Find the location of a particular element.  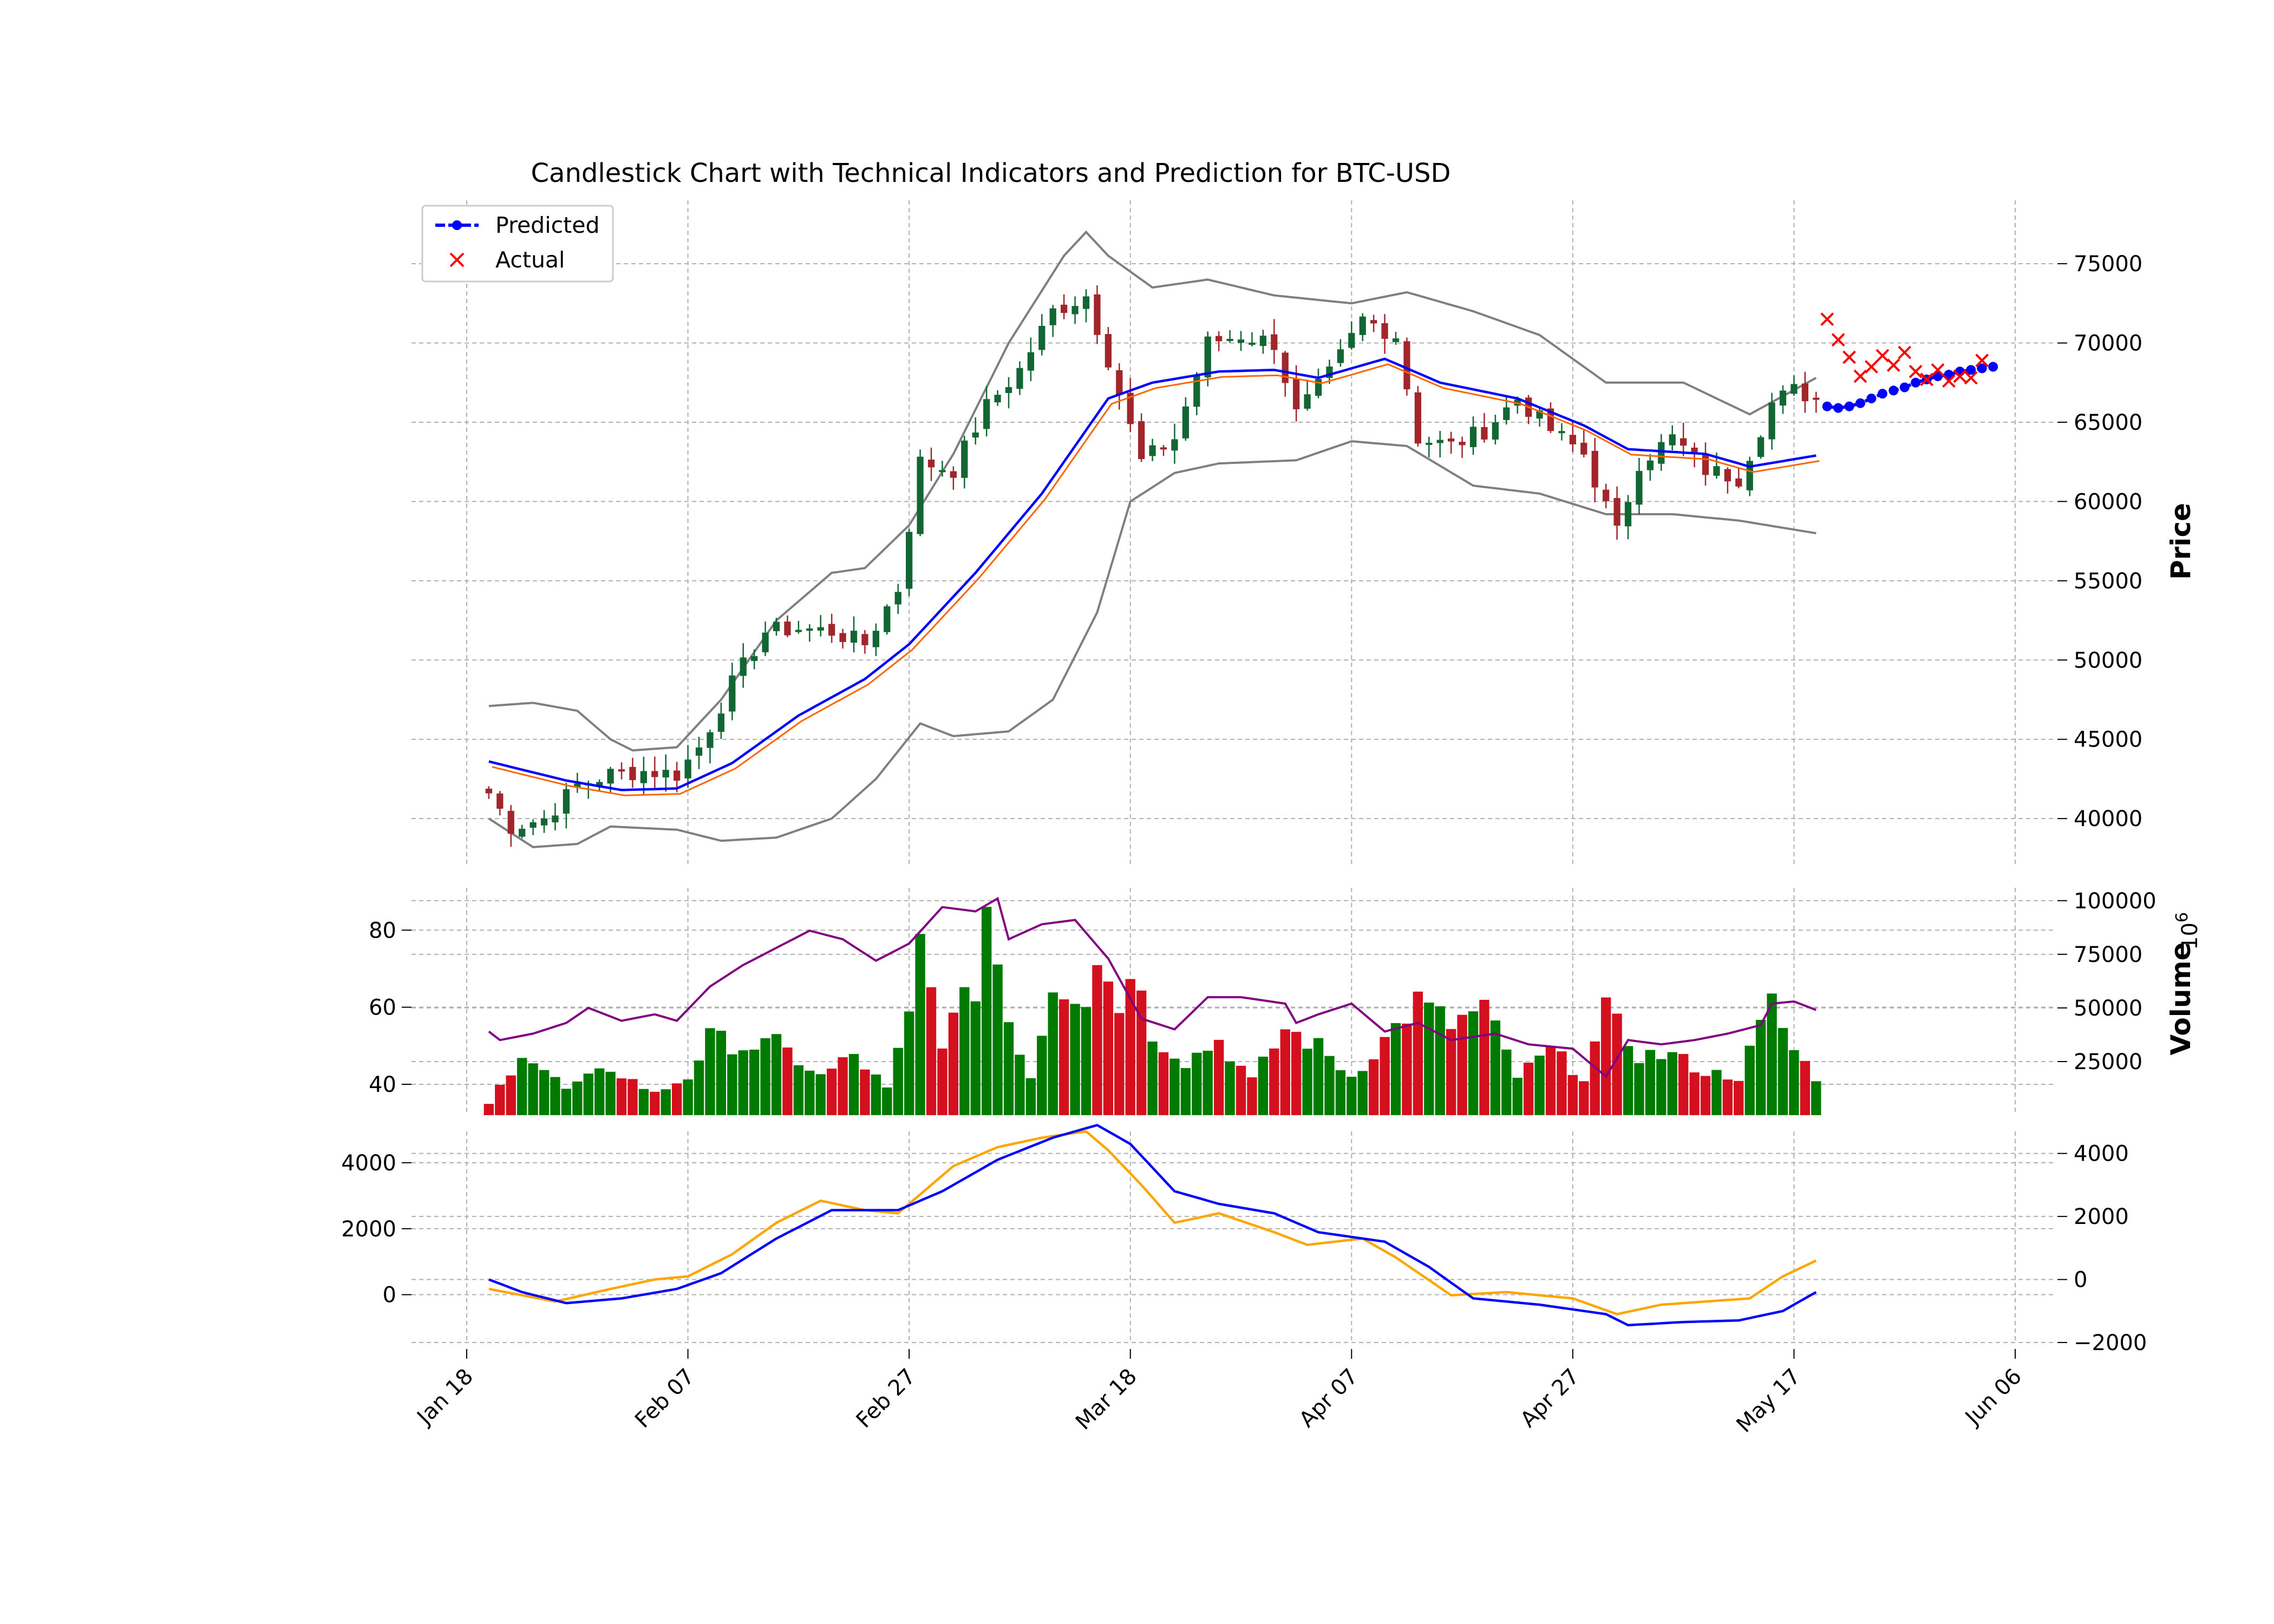

indicator-right-ytick-label-3: 4000 is located at coordinates (2102, 1154).